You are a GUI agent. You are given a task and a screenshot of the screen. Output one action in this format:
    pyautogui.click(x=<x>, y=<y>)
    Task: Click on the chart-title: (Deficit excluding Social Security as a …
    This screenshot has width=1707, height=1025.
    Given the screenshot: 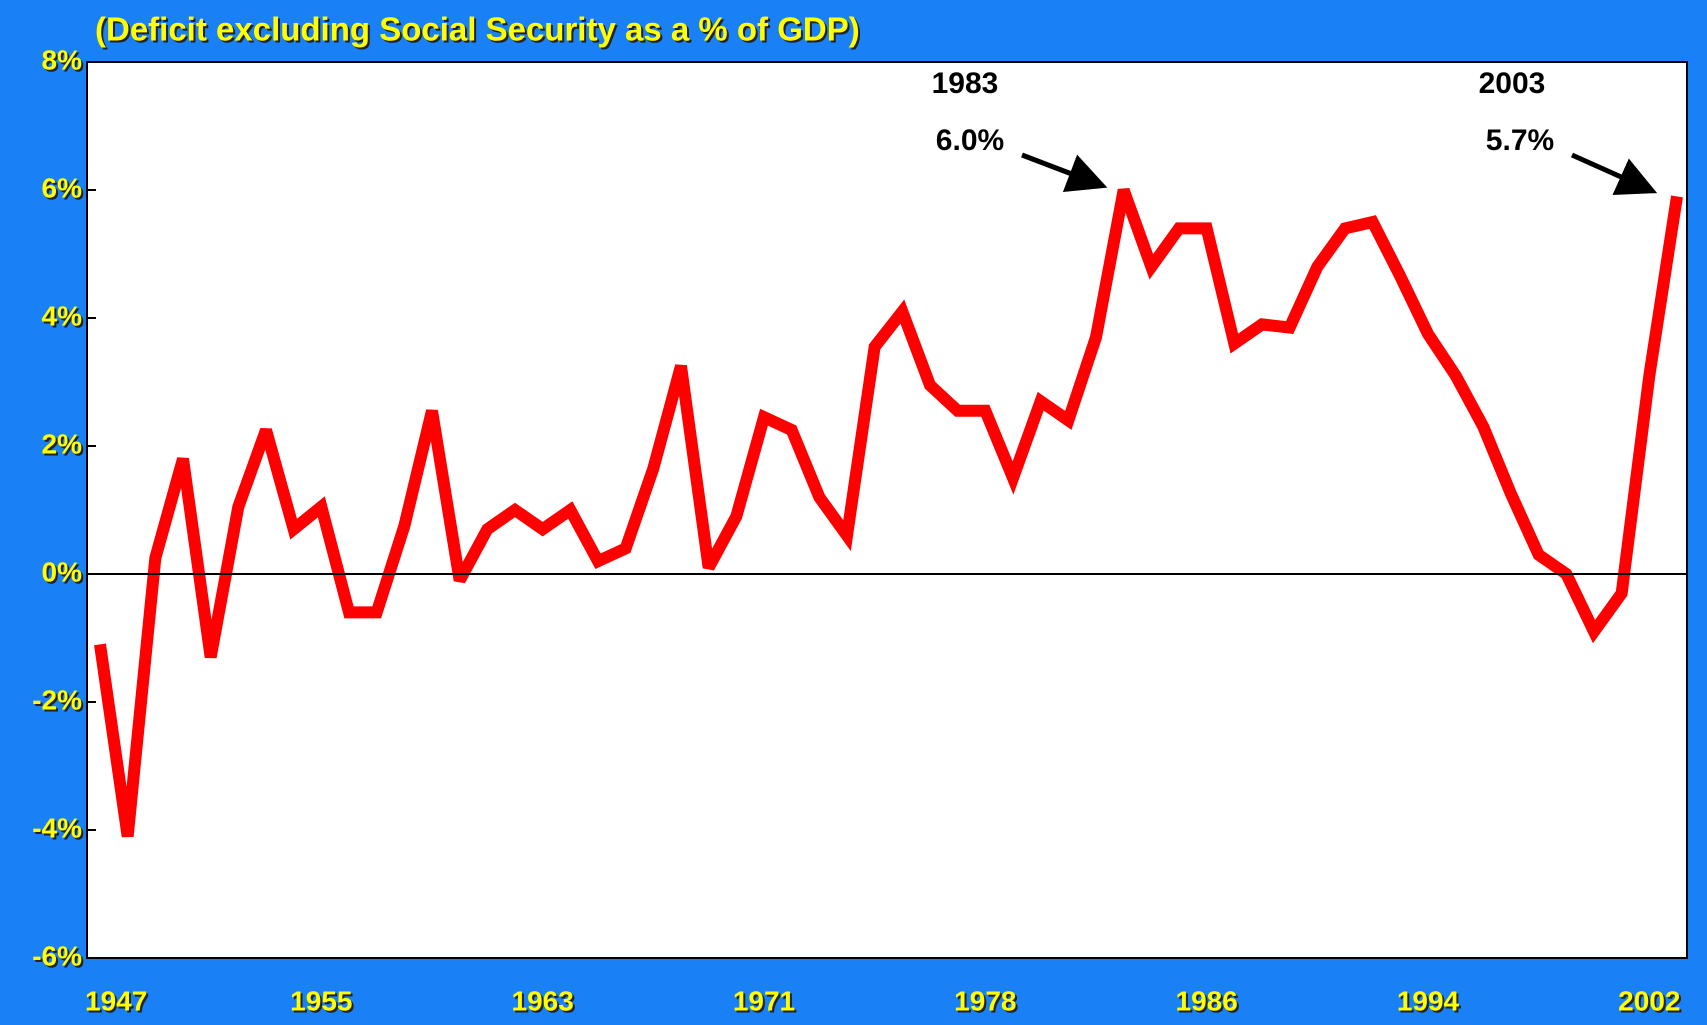 What is the action you would take?
    pyautogui.click(x=477, y=29)
    